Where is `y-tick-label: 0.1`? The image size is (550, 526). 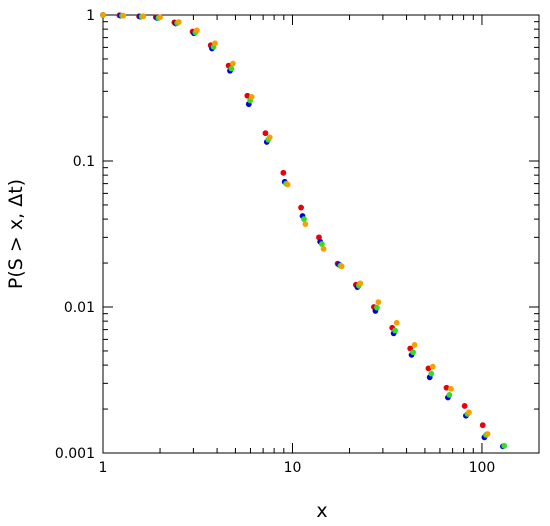 y-tick-label: 0.1 is located at coordinates (84, 162).